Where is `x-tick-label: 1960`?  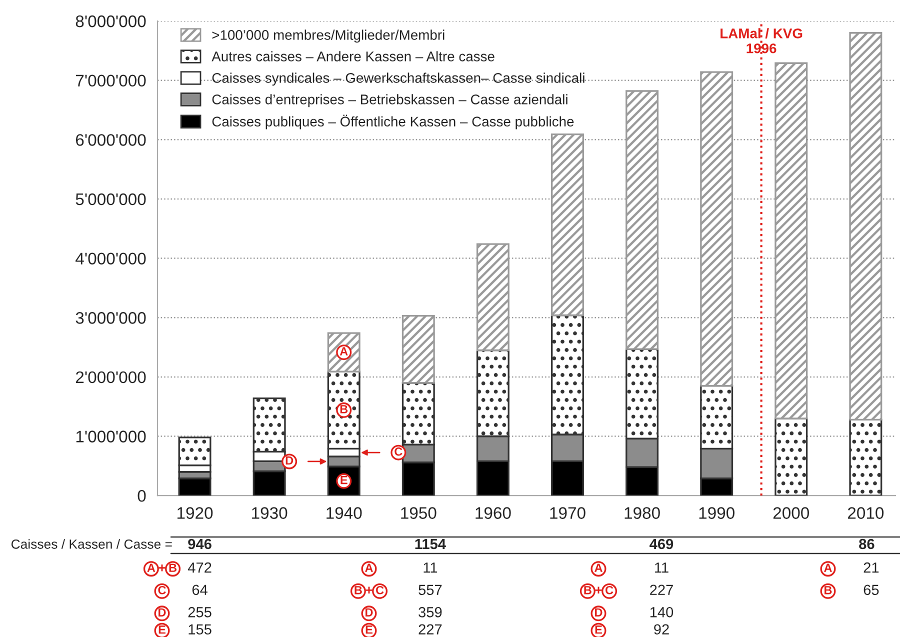 x-tick-label: 1960 is located at coordinates (493, 513).